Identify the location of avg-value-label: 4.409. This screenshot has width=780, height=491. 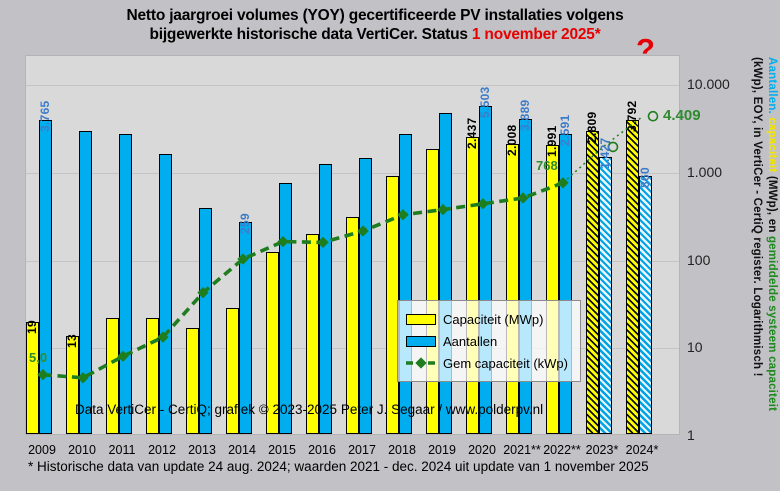
(682, 116).